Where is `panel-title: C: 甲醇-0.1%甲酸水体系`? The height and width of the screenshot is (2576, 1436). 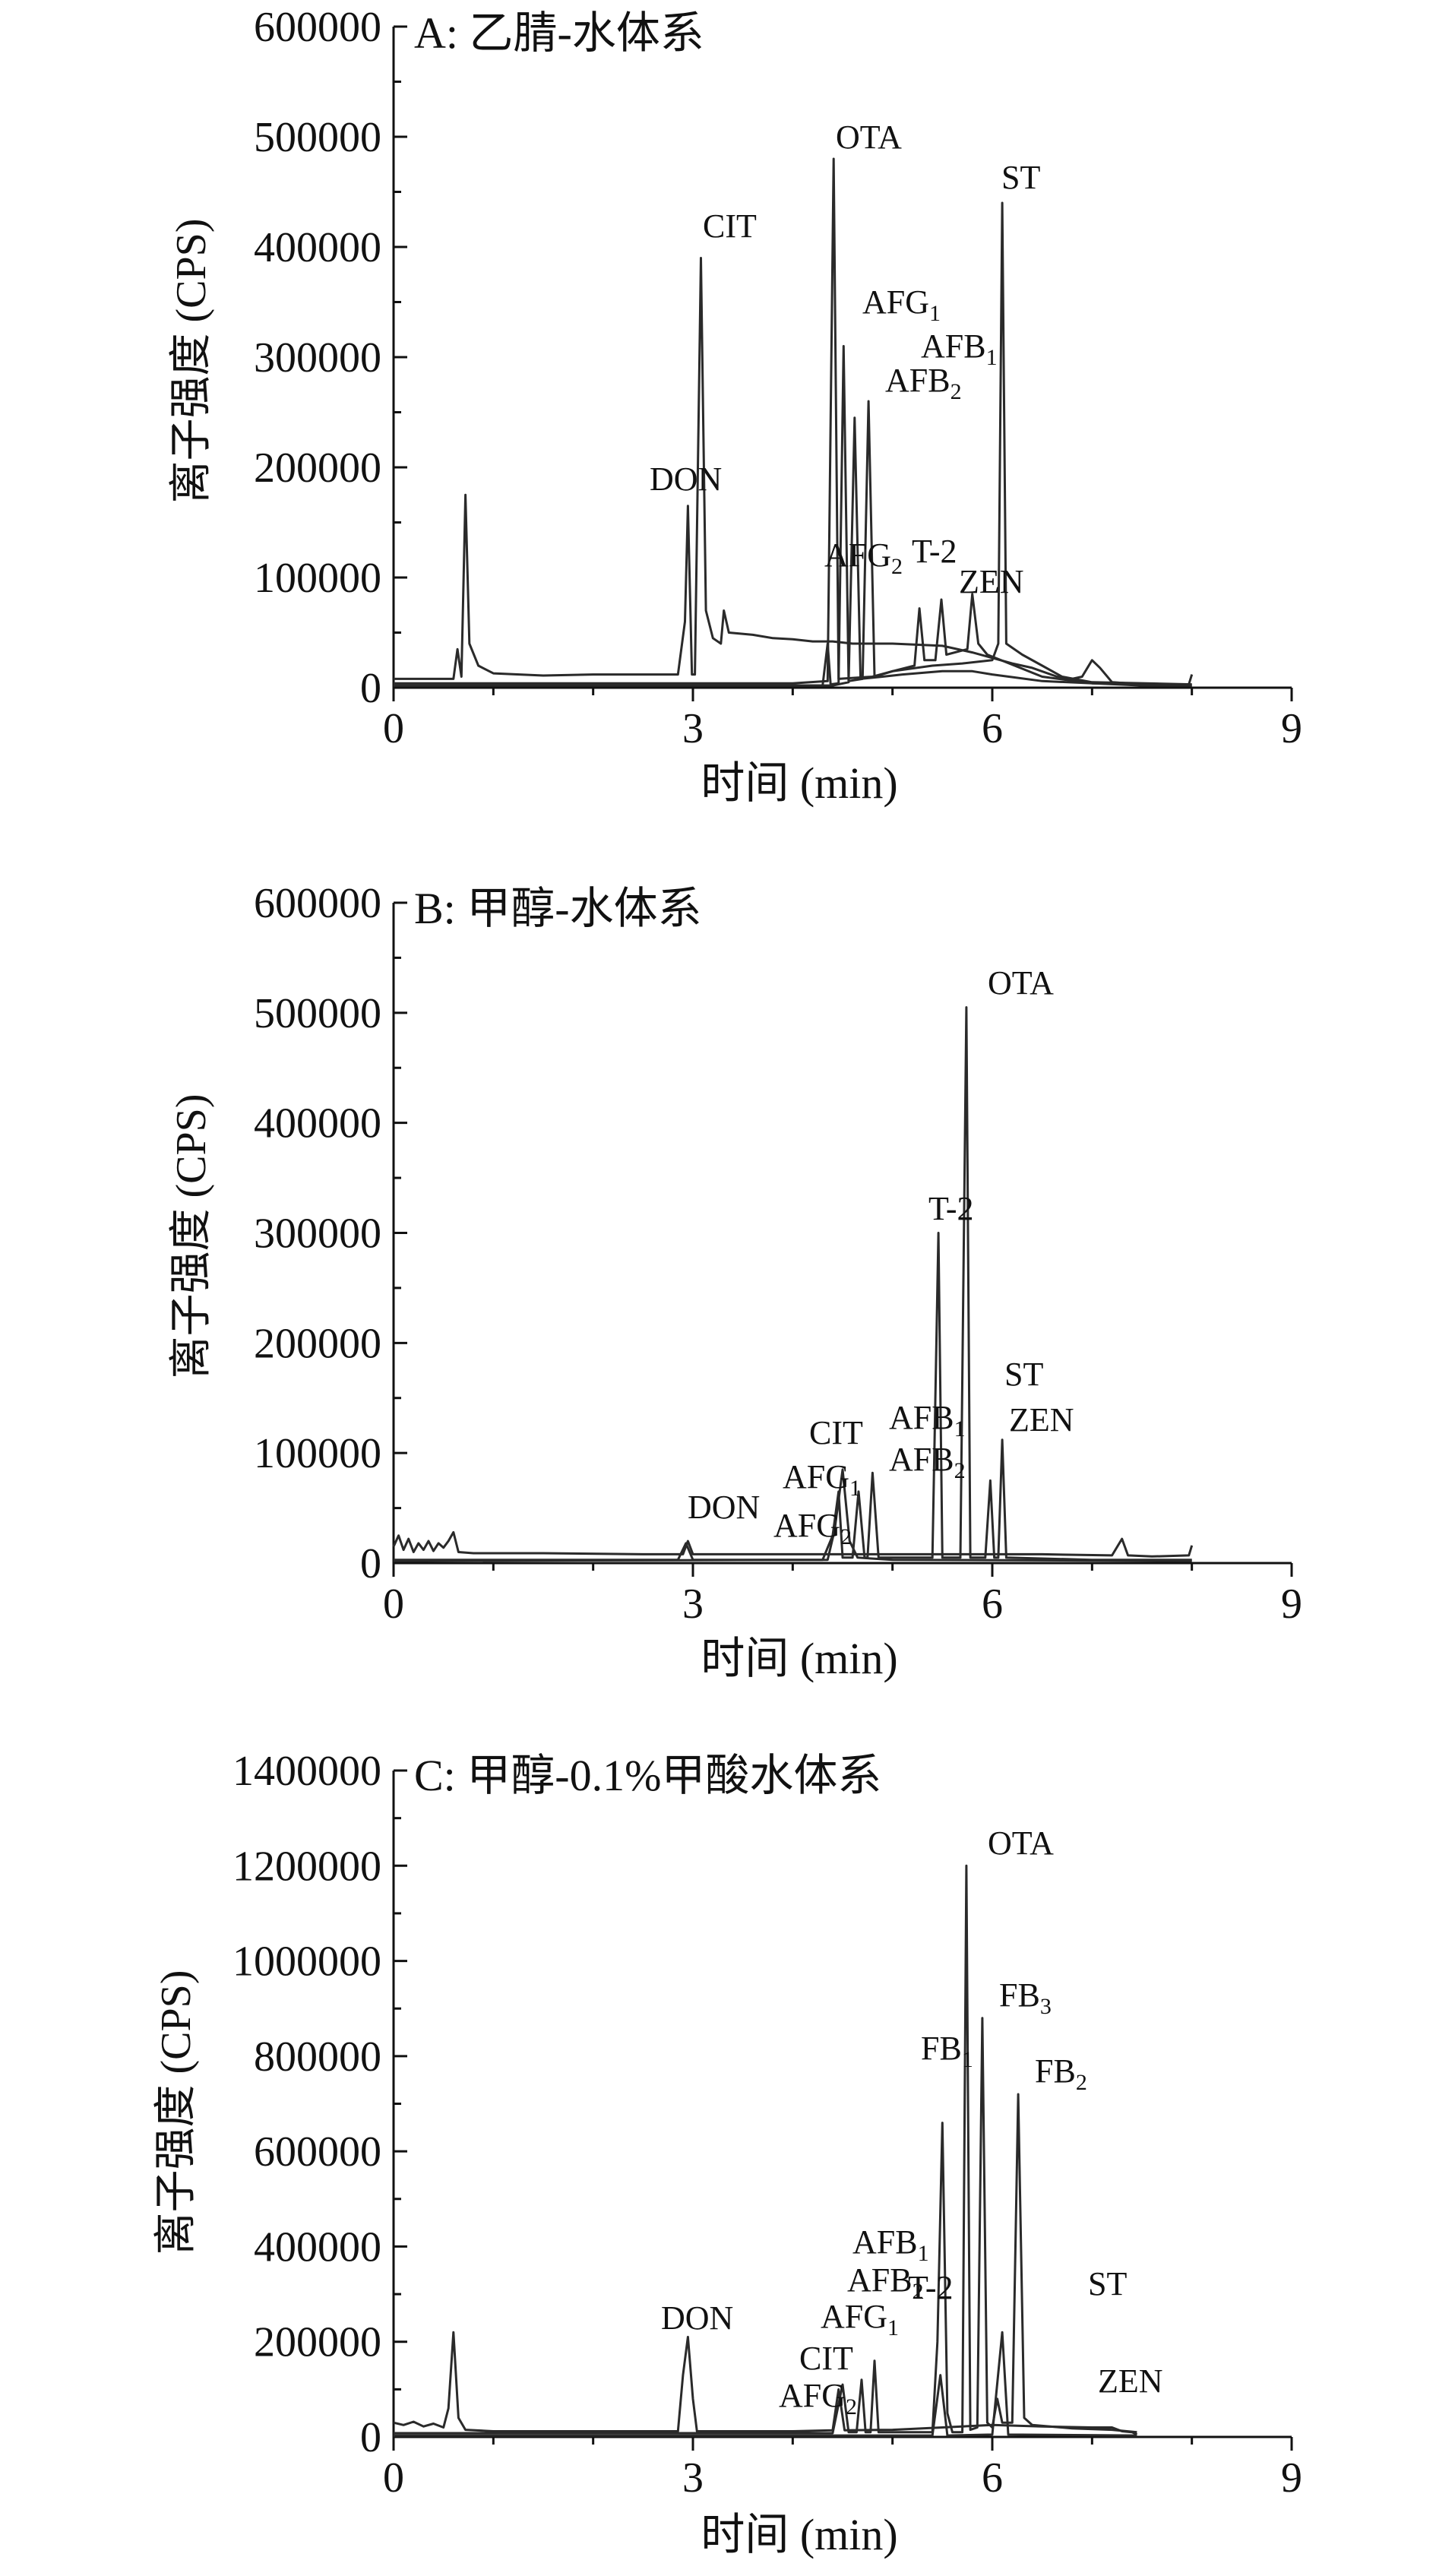
panel-title: C: 甲醇-0.1%甲酸水体系 is located at coordinates (647, 1775).